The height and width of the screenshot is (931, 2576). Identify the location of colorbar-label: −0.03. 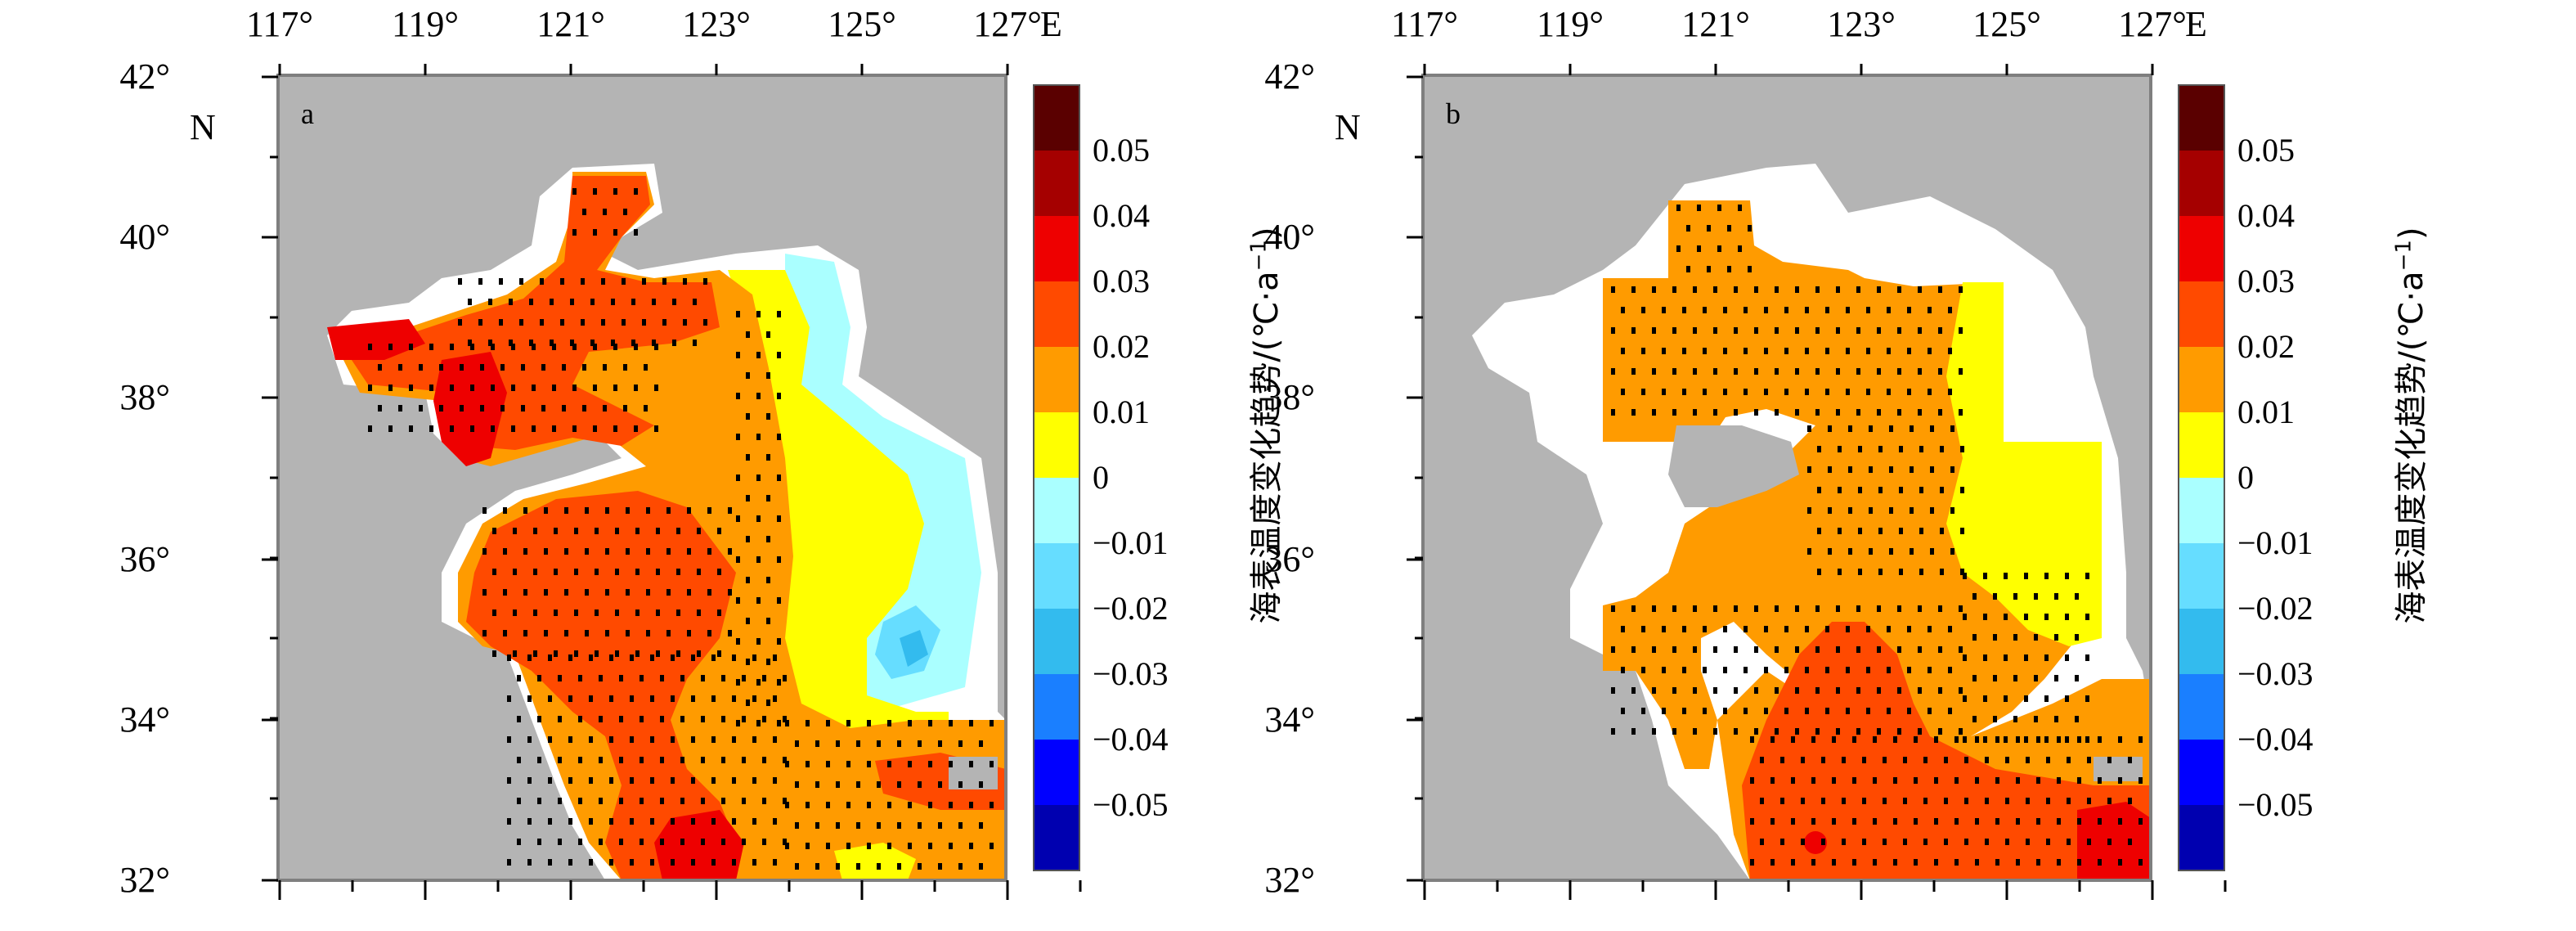
(2275, 674).